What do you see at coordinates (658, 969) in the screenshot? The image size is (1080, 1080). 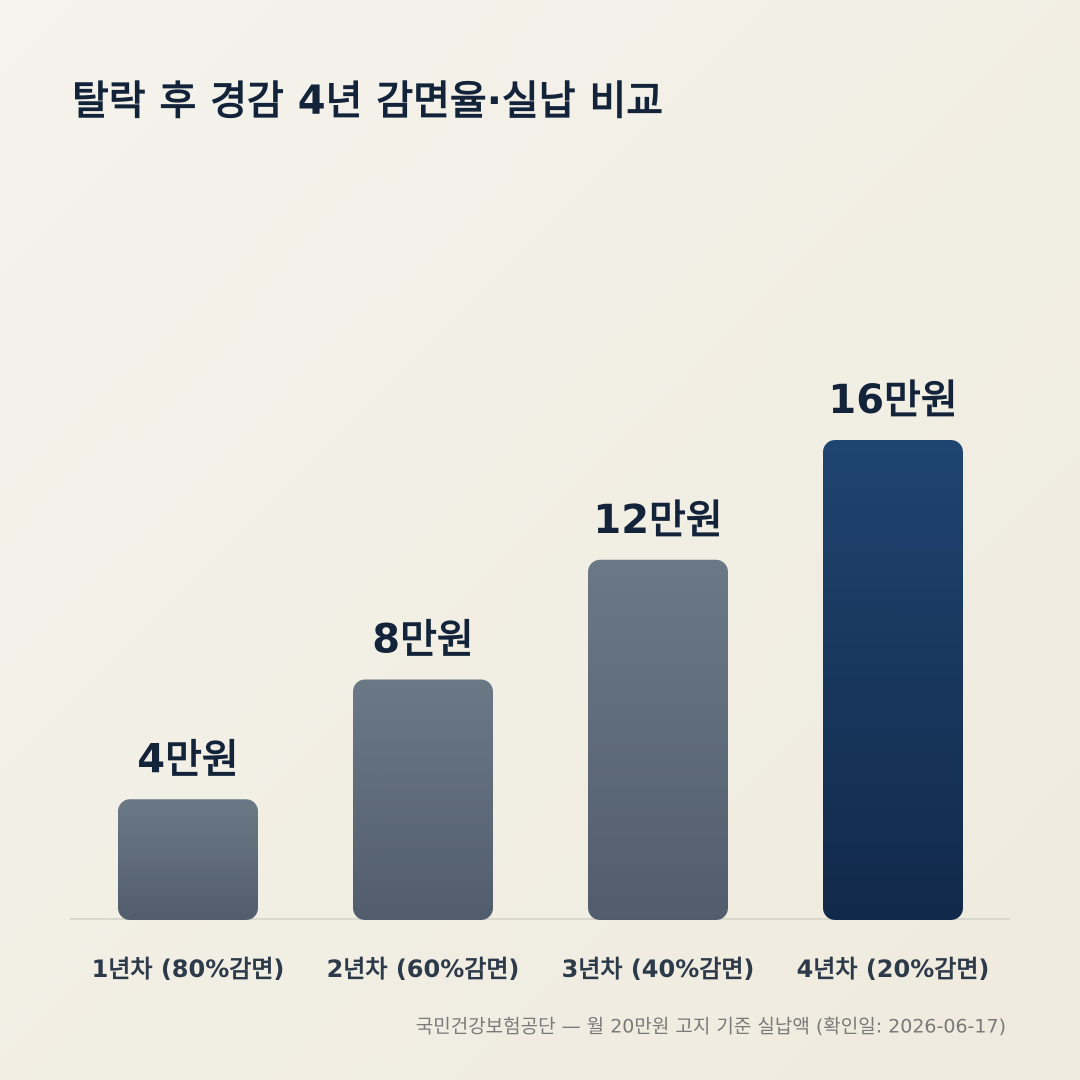 I see `x-tick-label: 3년차 (40%감면)` at bounding box center [658, 969].